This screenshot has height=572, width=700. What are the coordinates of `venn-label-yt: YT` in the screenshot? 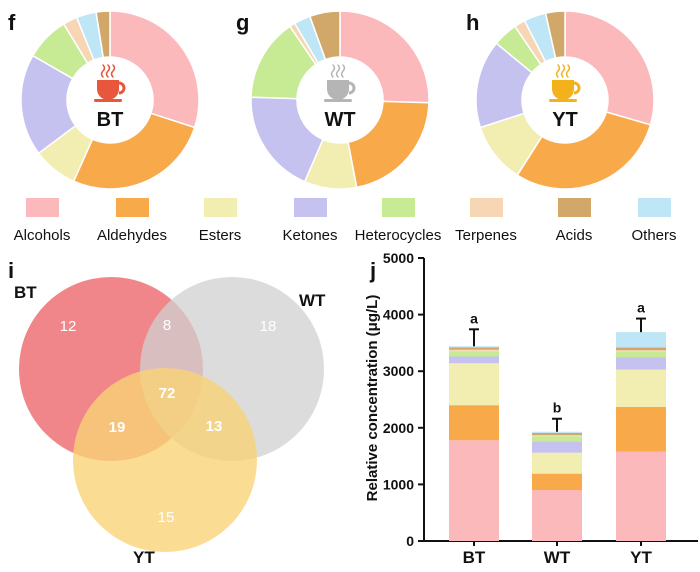 It's located at (144, 557).